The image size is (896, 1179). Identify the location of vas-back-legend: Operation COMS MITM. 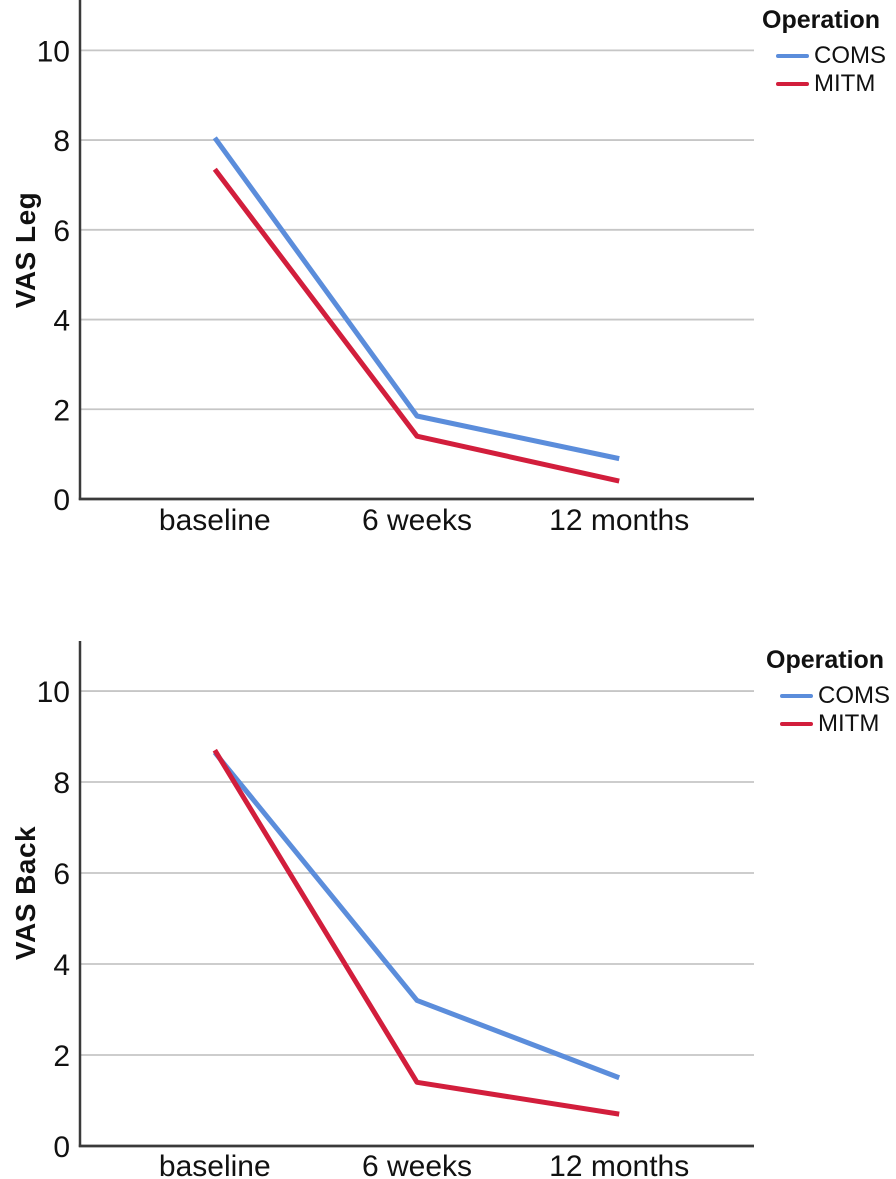
(828, 692).